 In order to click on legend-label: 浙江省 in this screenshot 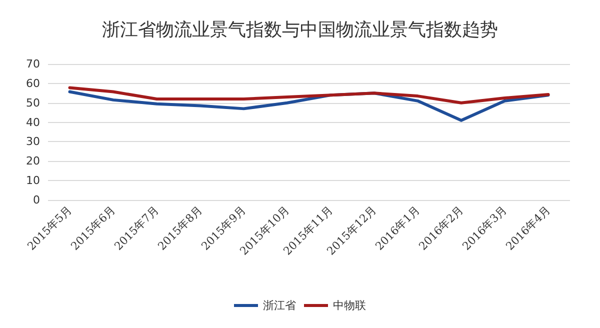, I will do `click(279, 305)`.